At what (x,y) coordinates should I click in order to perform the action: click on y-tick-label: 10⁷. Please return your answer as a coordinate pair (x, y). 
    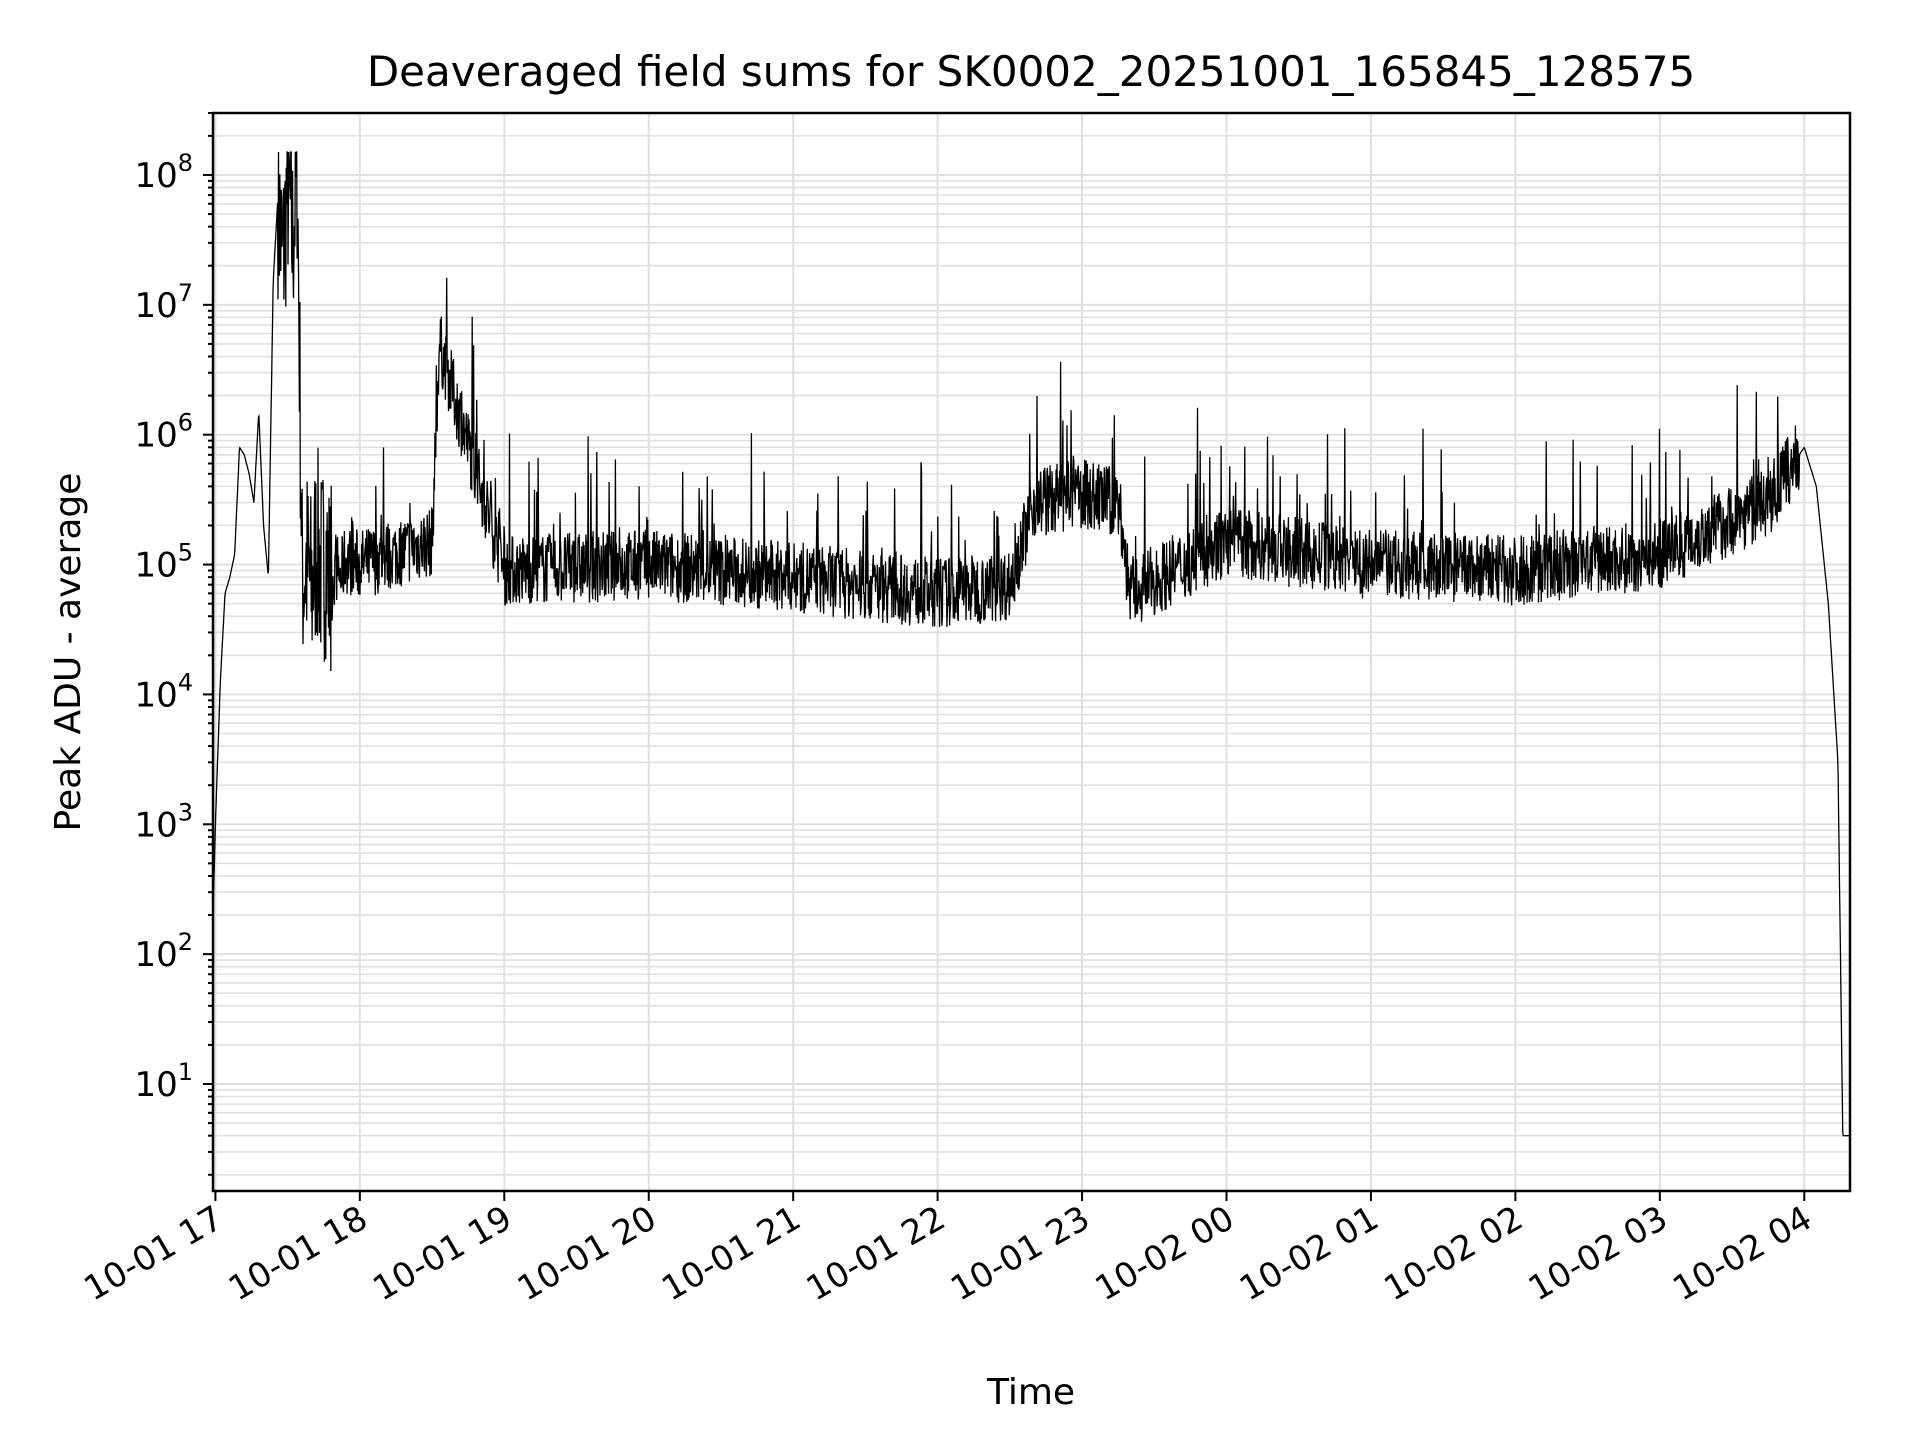
    Looking at the image, I should click on (163, 302).